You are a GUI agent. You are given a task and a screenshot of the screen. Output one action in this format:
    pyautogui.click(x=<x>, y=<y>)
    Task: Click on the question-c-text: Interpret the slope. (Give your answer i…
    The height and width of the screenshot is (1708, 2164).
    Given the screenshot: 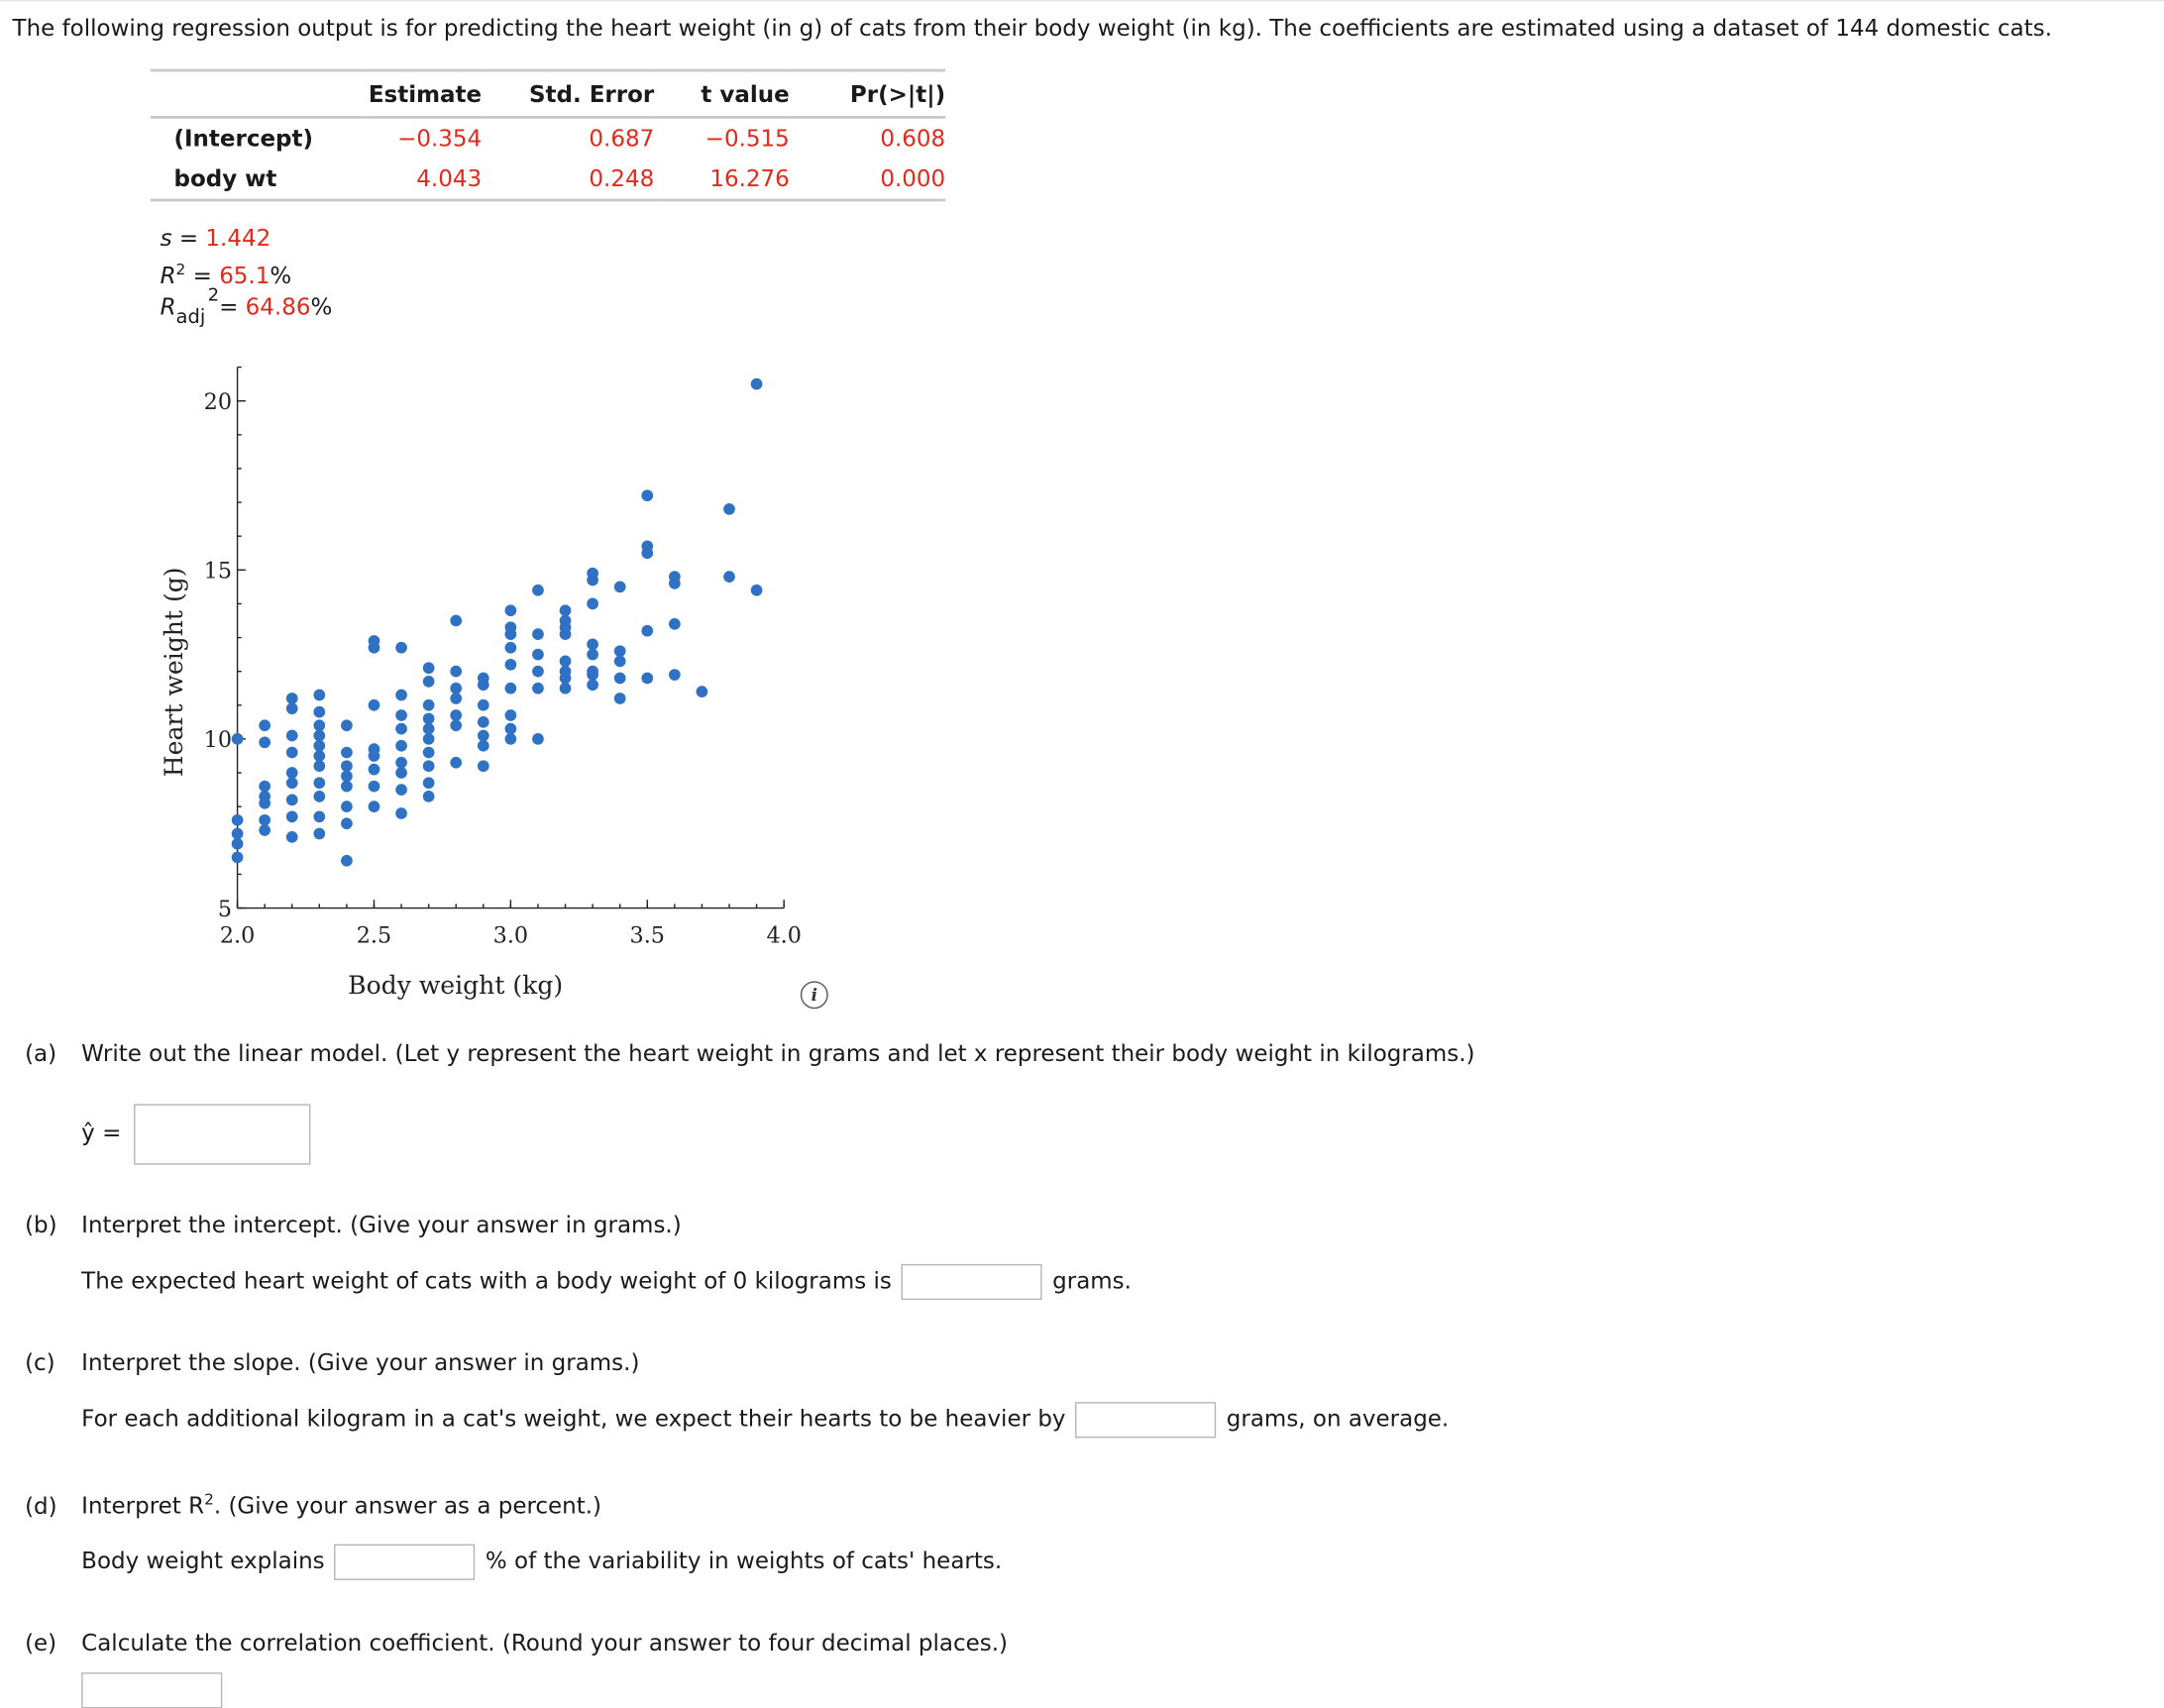 What is the action you would take?
    pyautogui.click(x=360, y=1362)
    